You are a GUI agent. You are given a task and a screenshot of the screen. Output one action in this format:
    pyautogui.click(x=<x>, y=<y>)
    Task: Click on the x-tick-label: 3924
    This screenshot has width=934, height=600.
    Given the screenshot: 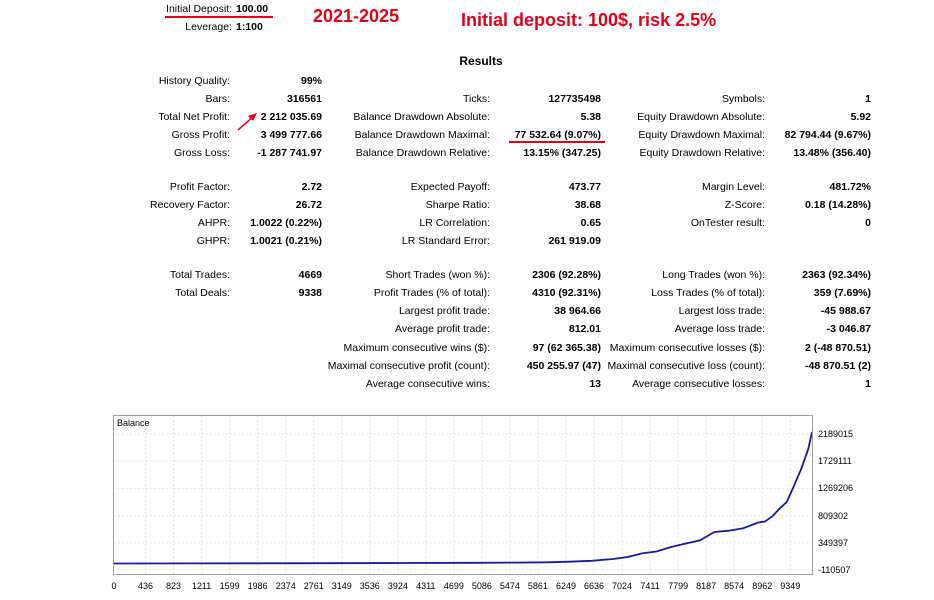 What is the action you would take?
    pyautogui.click(x=397, y=586)
    